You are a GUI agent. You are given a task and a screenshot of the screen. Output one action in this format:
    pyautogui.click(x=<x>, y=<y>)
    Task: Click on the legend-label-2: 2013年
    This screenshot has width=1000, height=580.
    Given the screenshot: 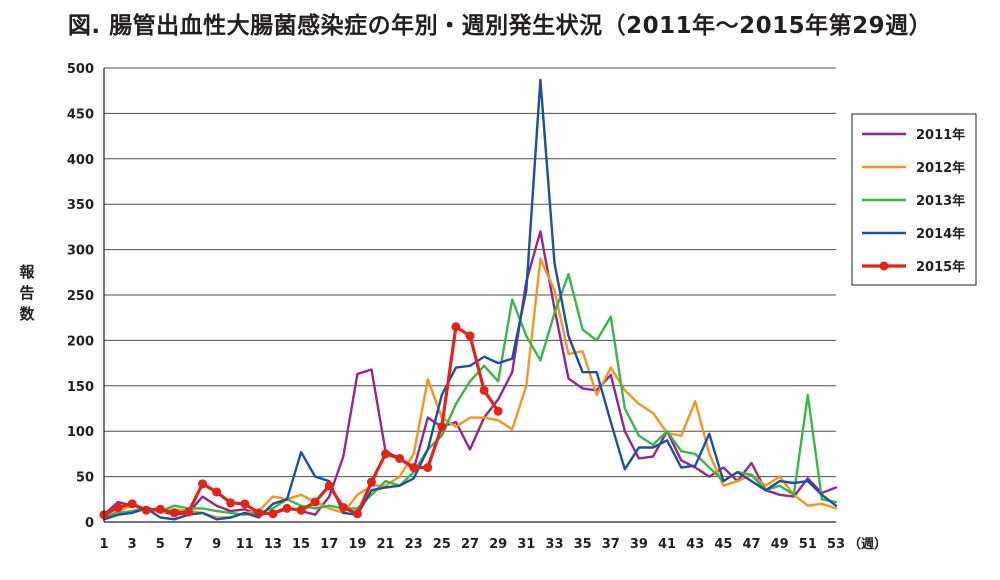 What is the action you would take?
    pyautogui.click(x=940, y=201)
    